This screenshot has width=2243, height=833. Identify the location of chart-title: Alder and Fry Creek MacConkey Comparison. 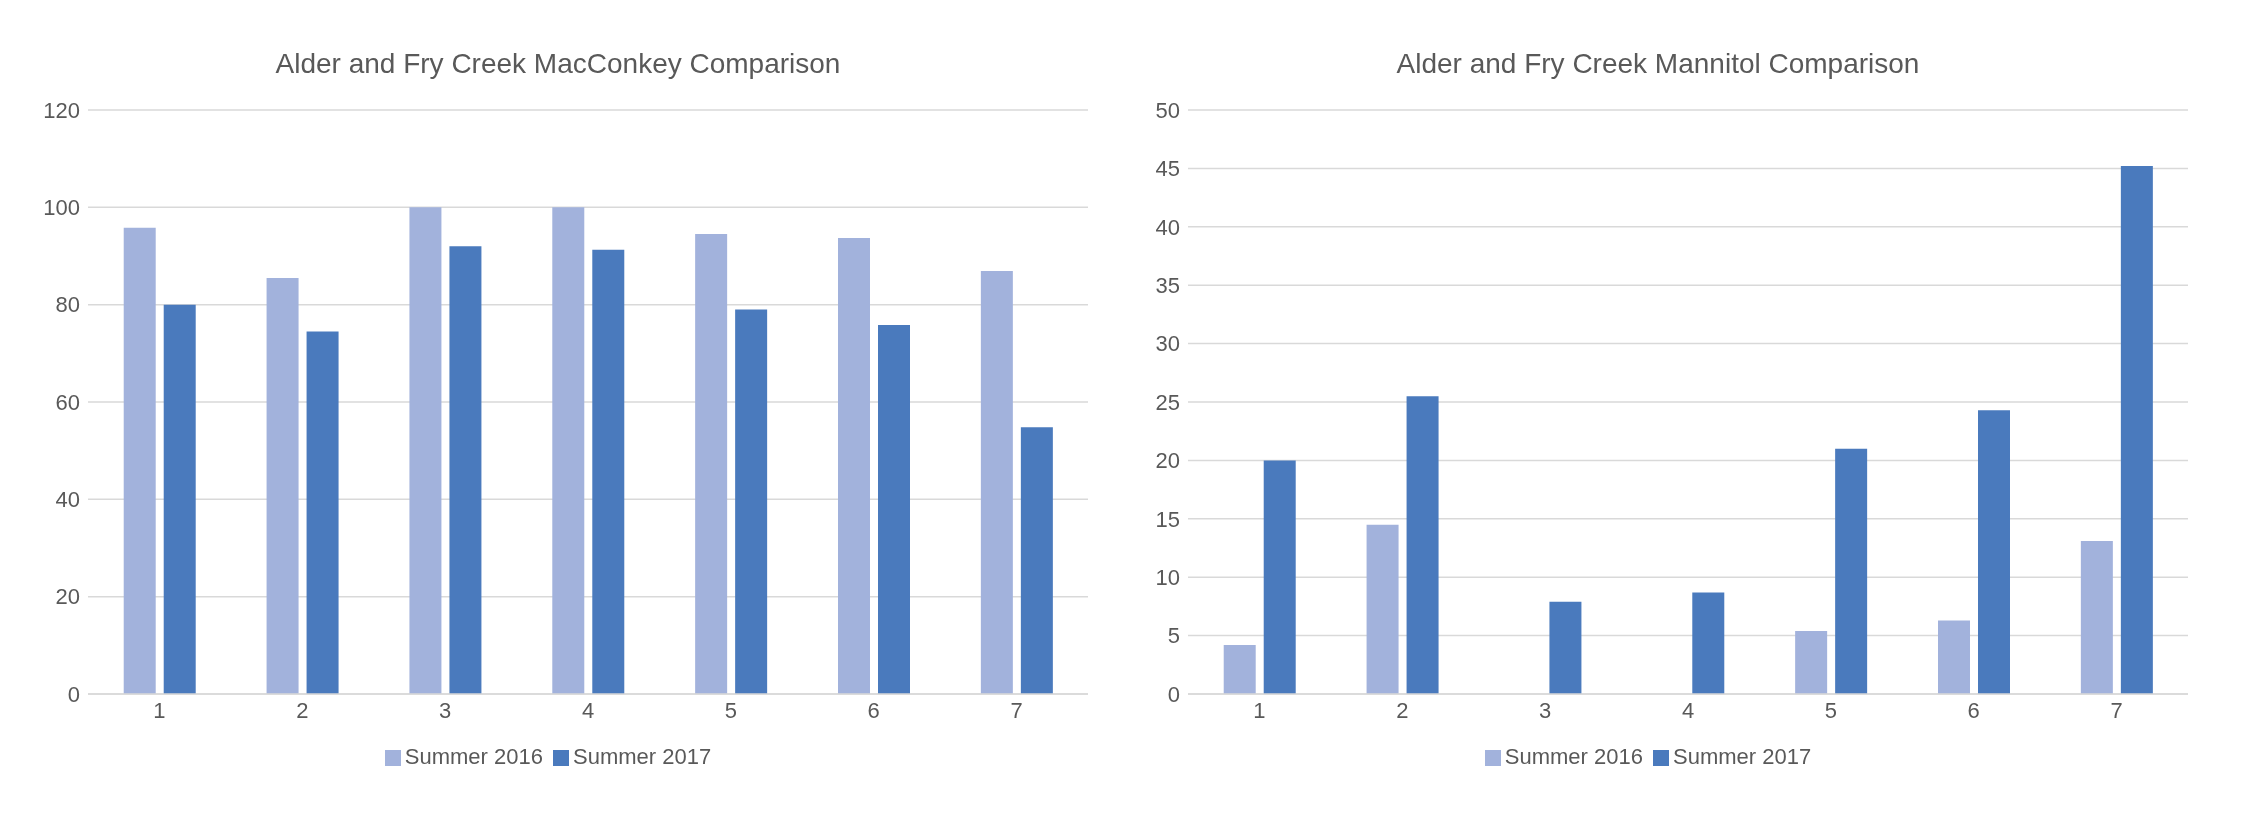
(558, 64).